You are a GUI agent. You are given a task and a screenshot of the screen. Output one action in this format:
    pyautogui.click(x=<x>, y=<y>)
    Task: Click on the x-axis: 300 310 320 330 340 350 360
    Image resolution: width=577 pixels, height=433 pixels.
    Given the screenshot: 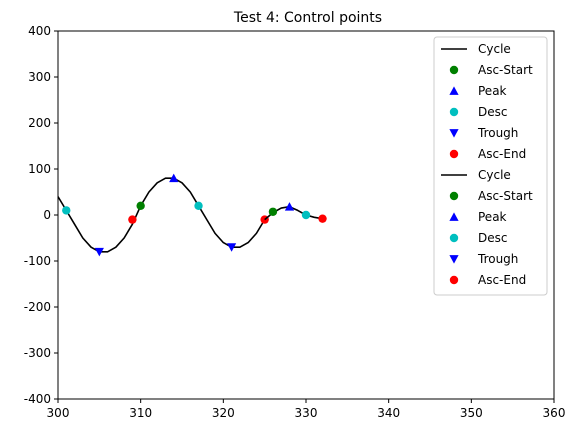 What is the action you would take?
    pyautogui.click(x=306, y=409)
    